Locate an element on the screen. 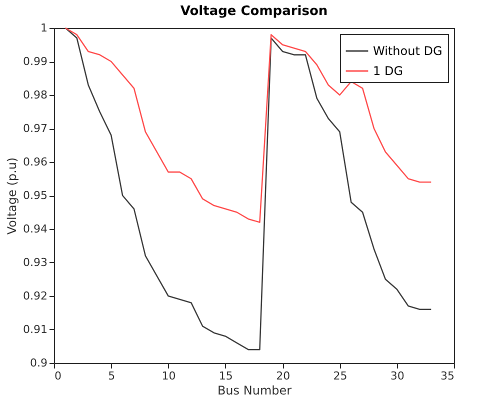 This screenshot has width=482, height=408. legend-label: 1 DG is located at coordinates (388, 71).